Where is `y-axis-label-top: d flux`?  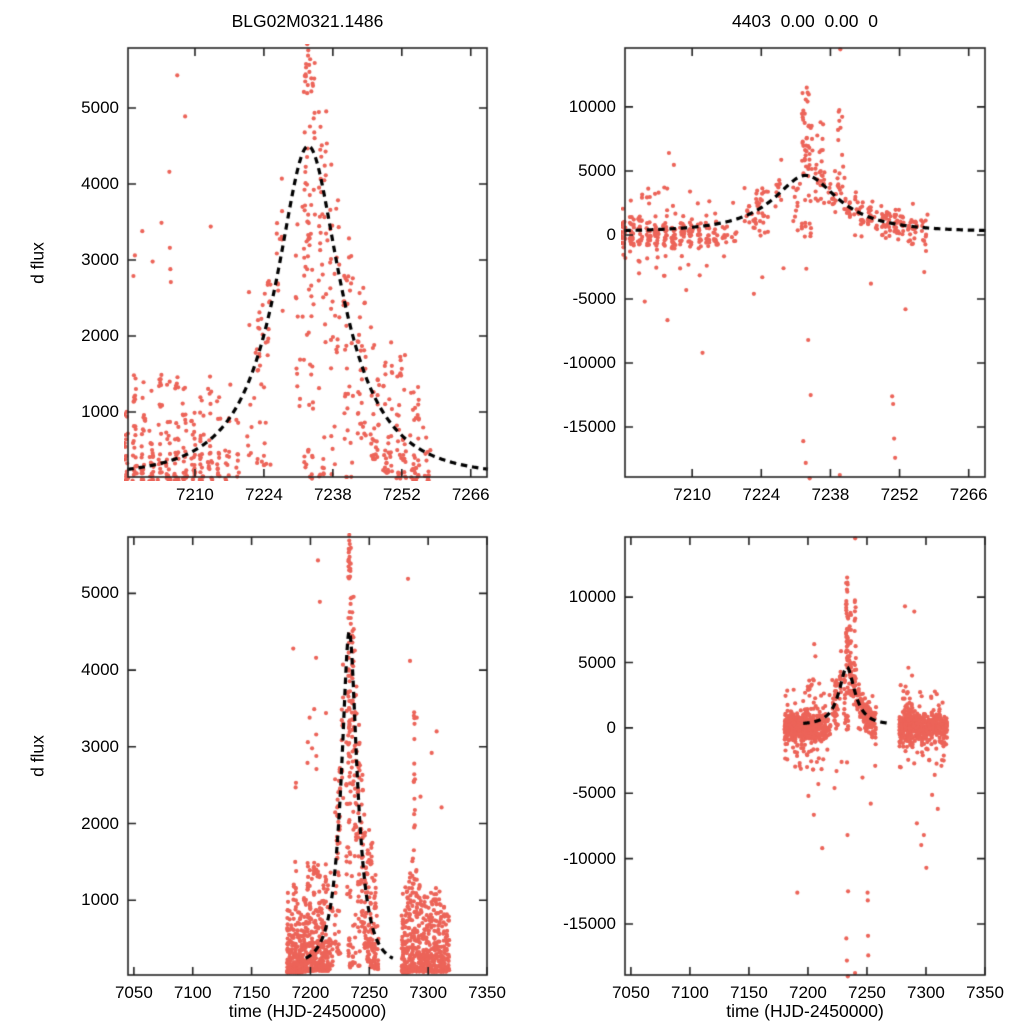
y-axis-label-top: d flux is located at coordinates (37, 263).